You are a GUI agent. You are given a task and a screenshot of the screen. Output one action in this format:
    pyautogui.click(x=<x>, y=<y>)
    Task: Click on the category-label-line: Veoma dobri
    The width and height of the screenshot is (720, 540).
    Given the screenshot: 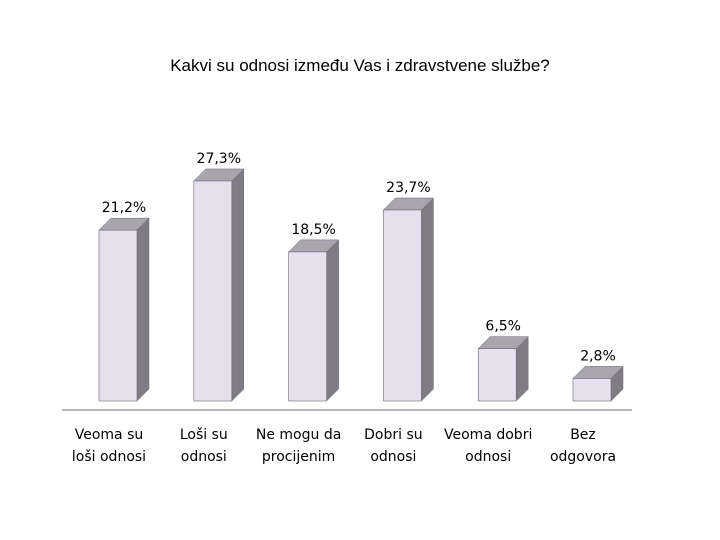 What is the action you would take?
    pyautogui.click(x=488, y=435)
    